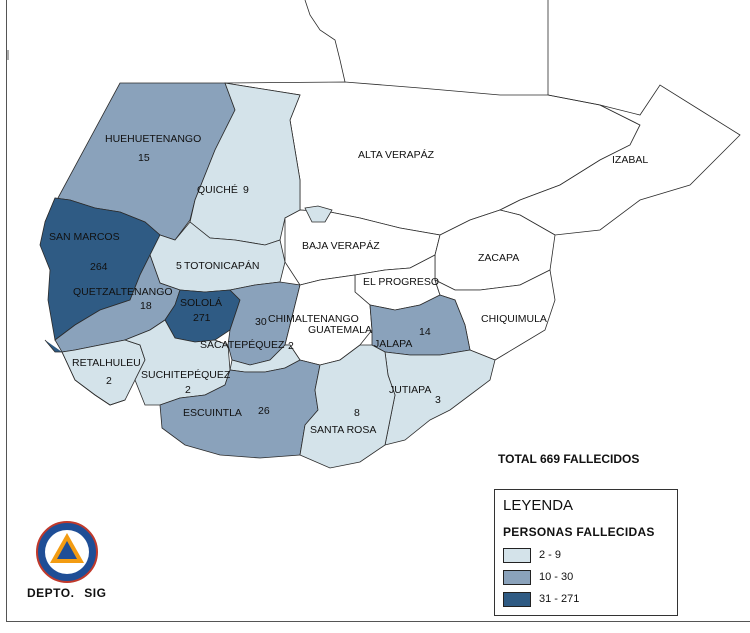  Describe the element at coordinates (67, 593) in the screenshot. I see `depto-sig-label: DEPTO. SIG` at that location.